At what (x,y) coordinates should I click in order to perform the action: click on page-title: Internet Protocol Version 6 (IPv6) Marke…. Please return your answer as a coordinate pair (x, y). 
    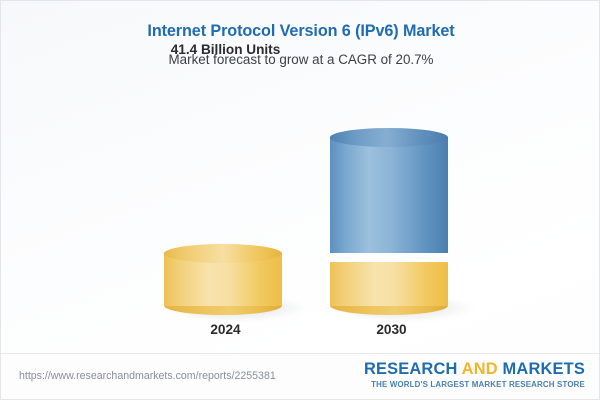
    Looking at the image, I should click on (301, 31).